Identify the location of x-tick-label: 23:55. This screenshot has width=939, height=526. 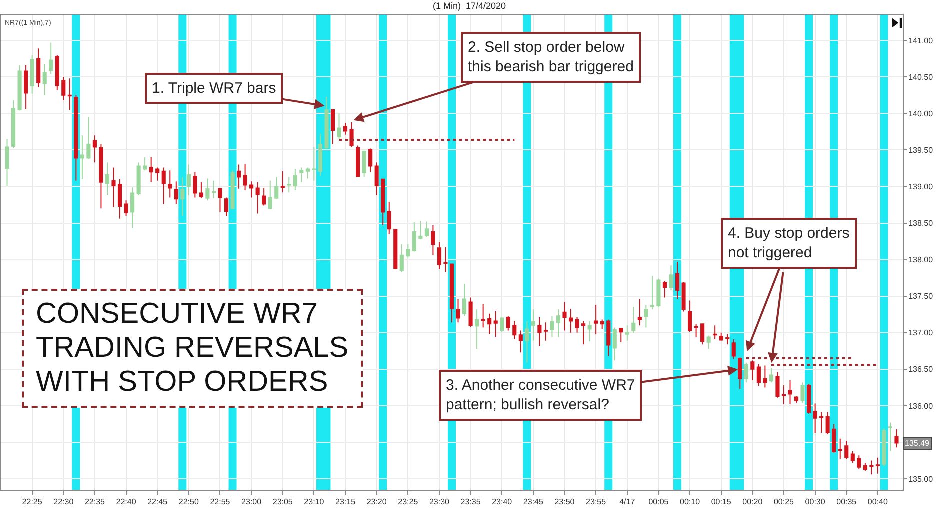
(596, 502).